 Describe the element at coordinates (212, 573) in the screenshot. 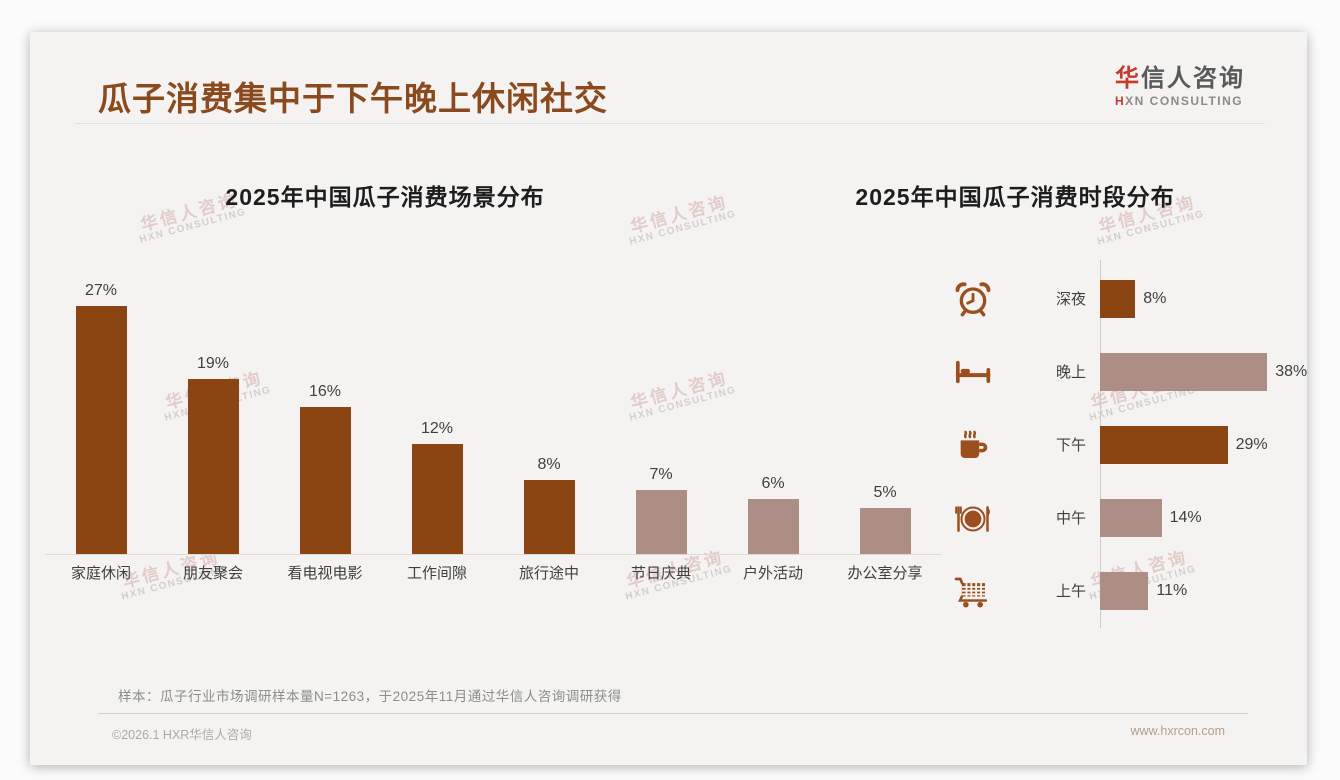

I see `bar-category-label: 朋友聚会` at that location.